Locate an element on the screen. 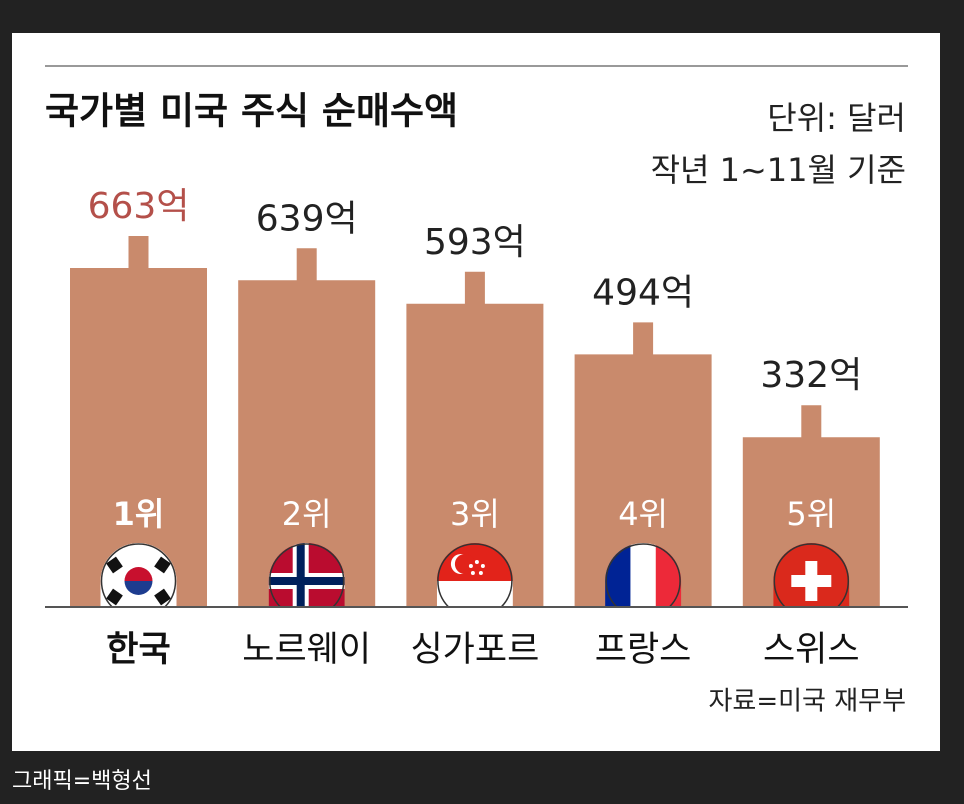  chart-title: 국가별 미국 주식 순매수액 is located at coordinates (251, 111).